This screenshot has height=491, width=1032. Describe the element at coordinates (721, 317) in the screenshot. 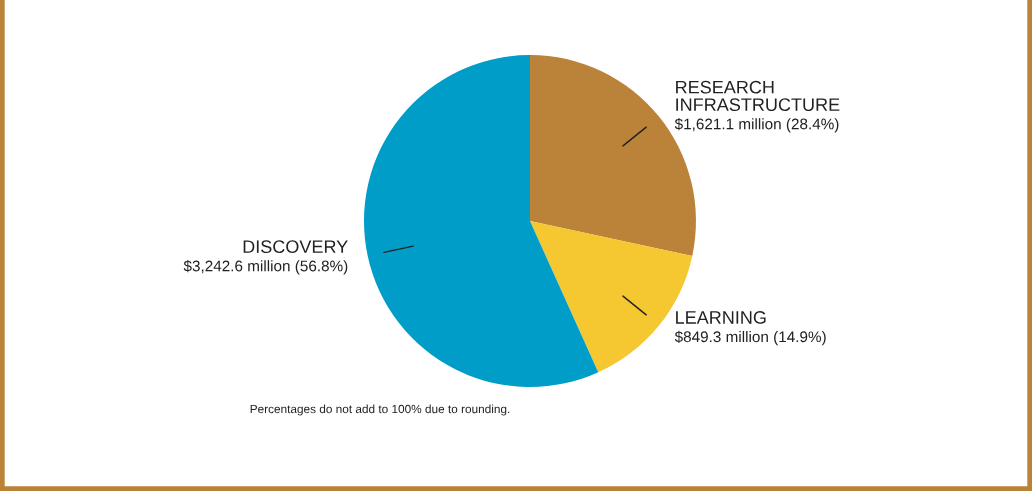

I see `slice-label: LEARNING` at that location.